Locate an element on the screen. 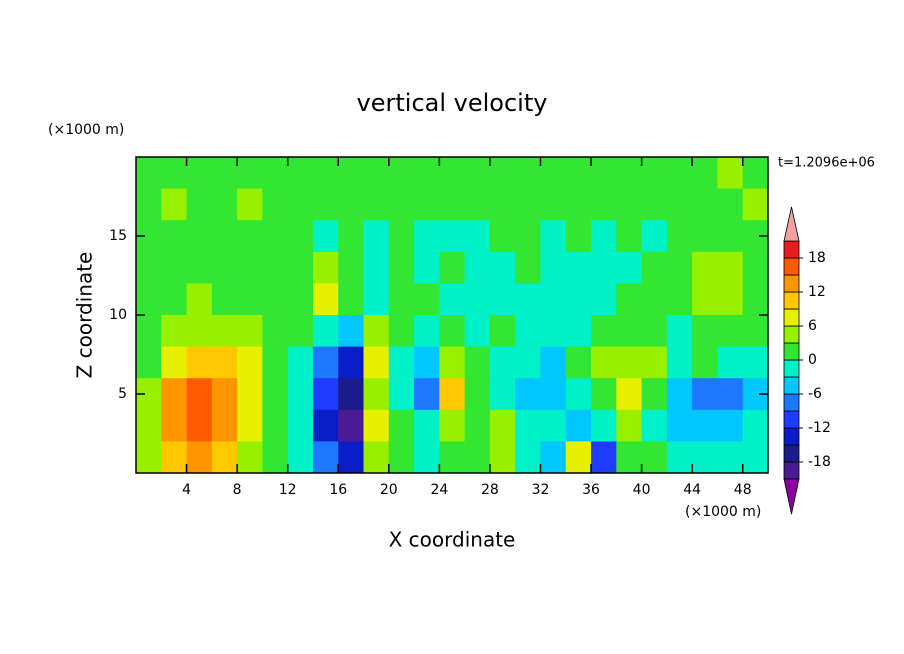  x-tick-label: 12 is located at coordinates (288, 490).